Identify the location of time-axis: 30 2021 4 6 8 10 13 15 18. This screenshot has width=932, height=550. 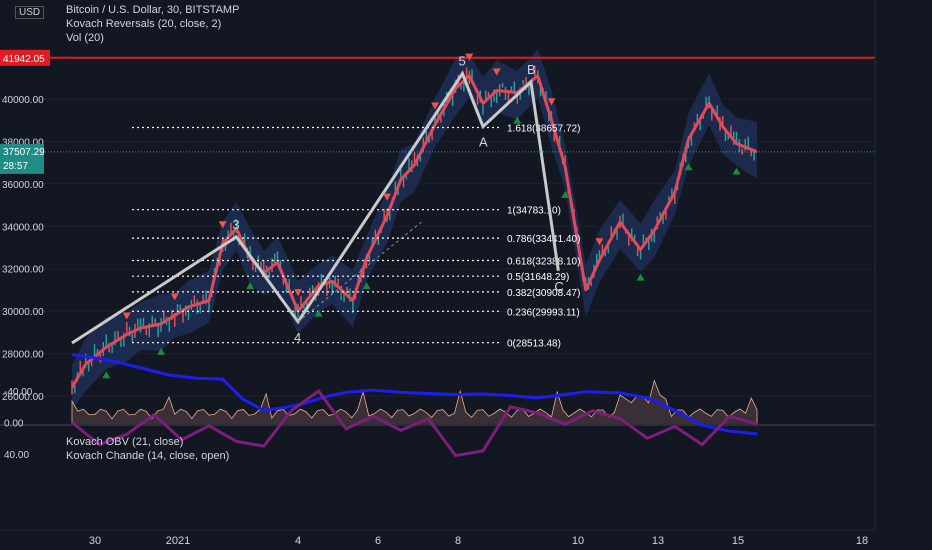
(466, 538).